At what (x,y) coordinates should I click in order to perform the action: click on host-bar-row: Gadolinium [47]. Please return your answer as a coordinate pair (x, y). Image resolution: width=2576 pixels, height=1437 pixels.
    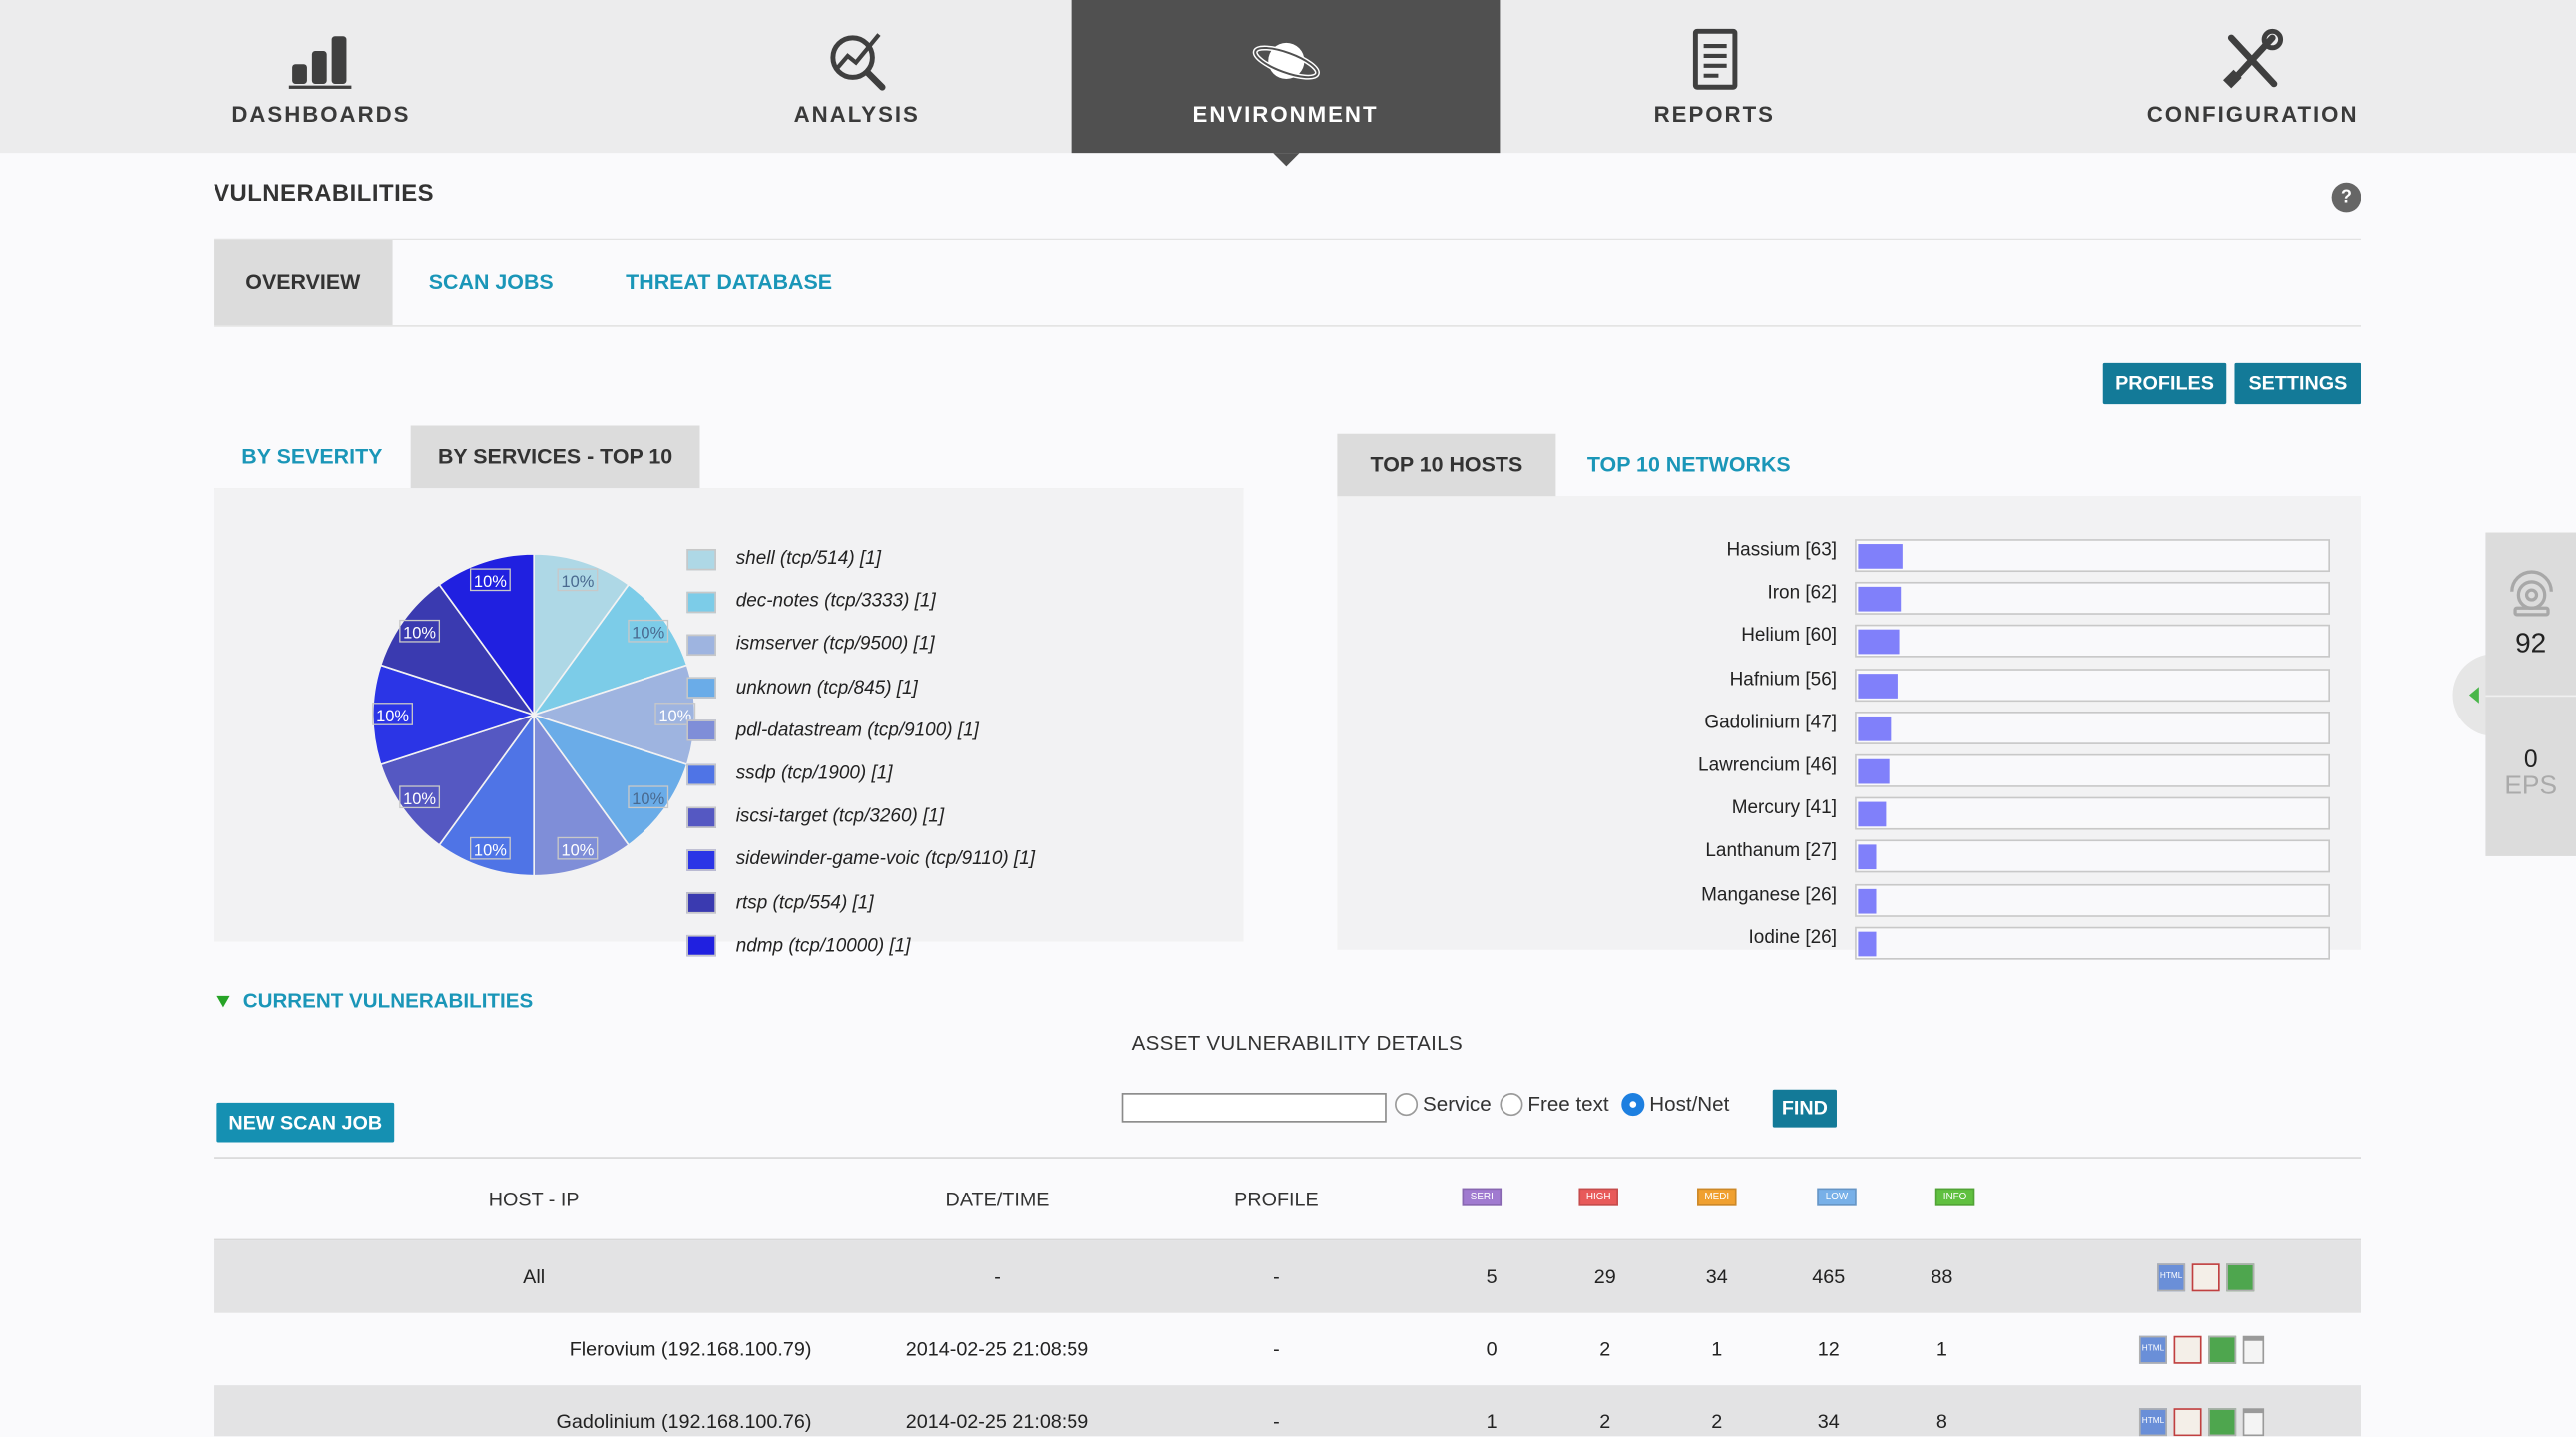
    Looking at the image, I should click on (1849, 727).